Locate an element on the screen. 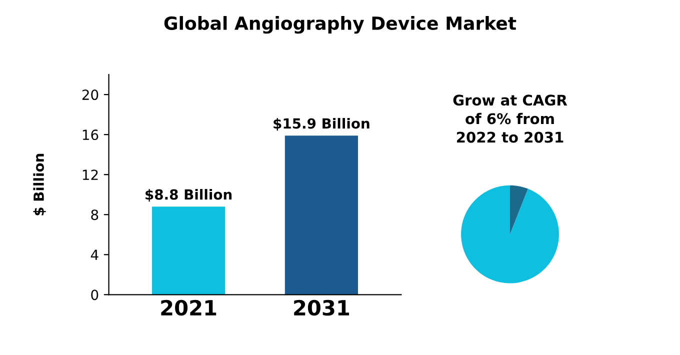 The width and height of the screenshot is (680, 355). y-tick-label: 20 is located at coordinates (90, 95).